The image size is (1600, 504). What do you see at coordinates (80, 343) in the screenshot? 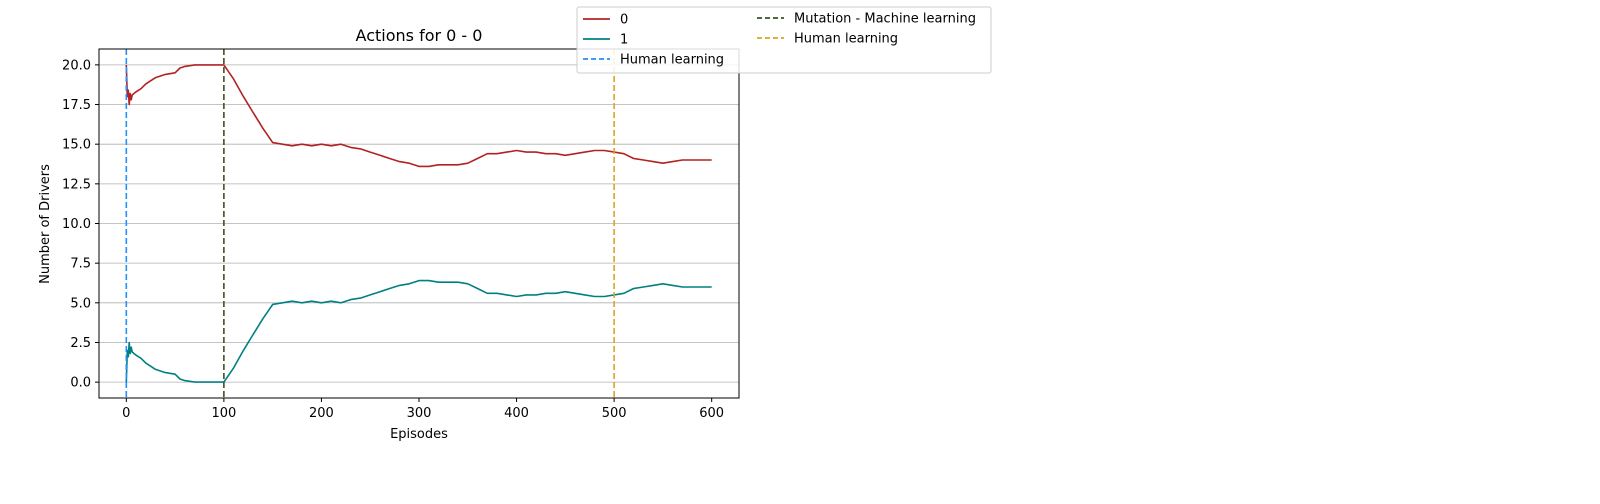
I see `y-tick-label: 2.5` at bounding box center [80, 343].